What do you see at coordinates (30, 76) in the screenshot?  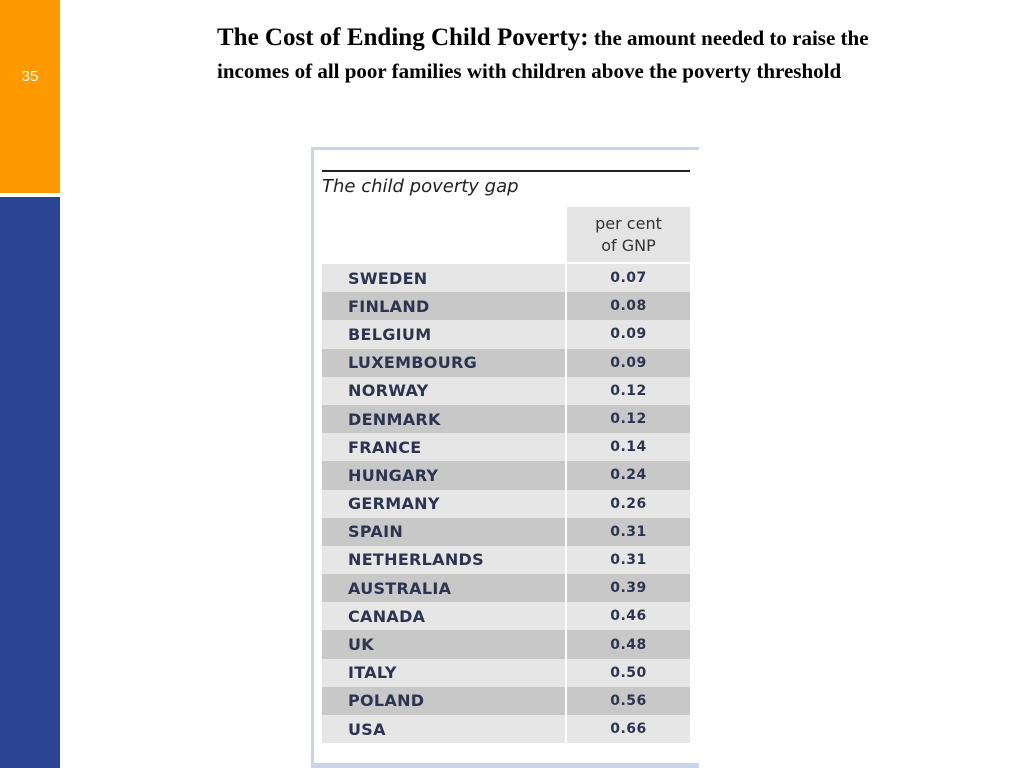 I see `slide-number: 35` at bounding box center [30, 76].